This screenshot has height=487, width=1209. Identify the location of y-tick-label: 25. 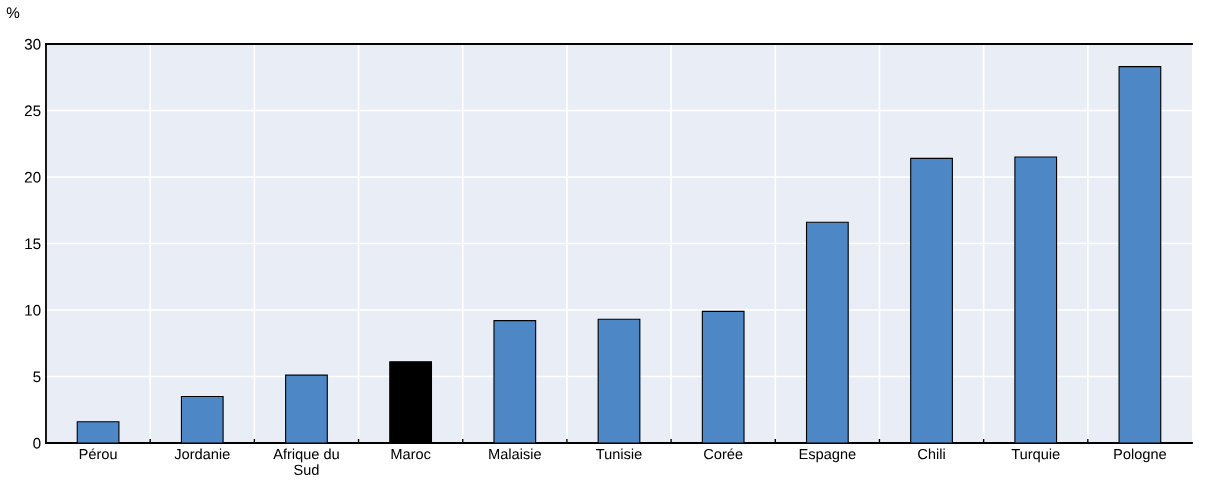
(32, 111).